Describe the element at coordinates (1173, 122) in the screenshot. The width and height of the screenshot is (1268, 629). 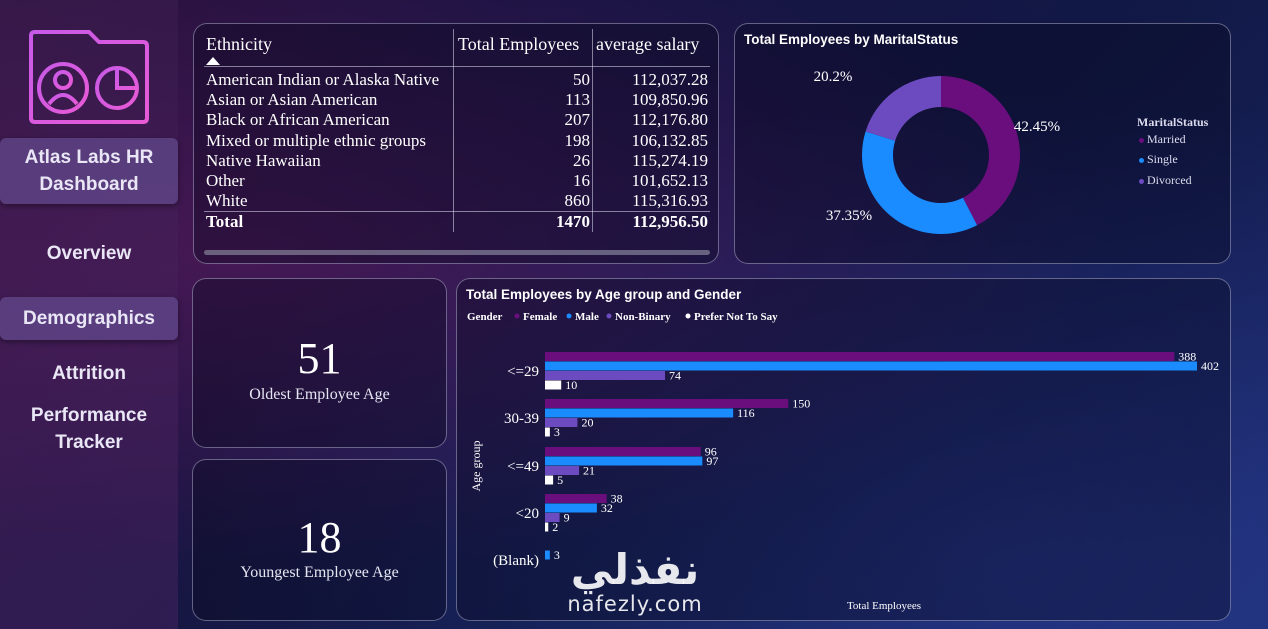
I see `marital-legend-title: MaritalStatus` at that location.